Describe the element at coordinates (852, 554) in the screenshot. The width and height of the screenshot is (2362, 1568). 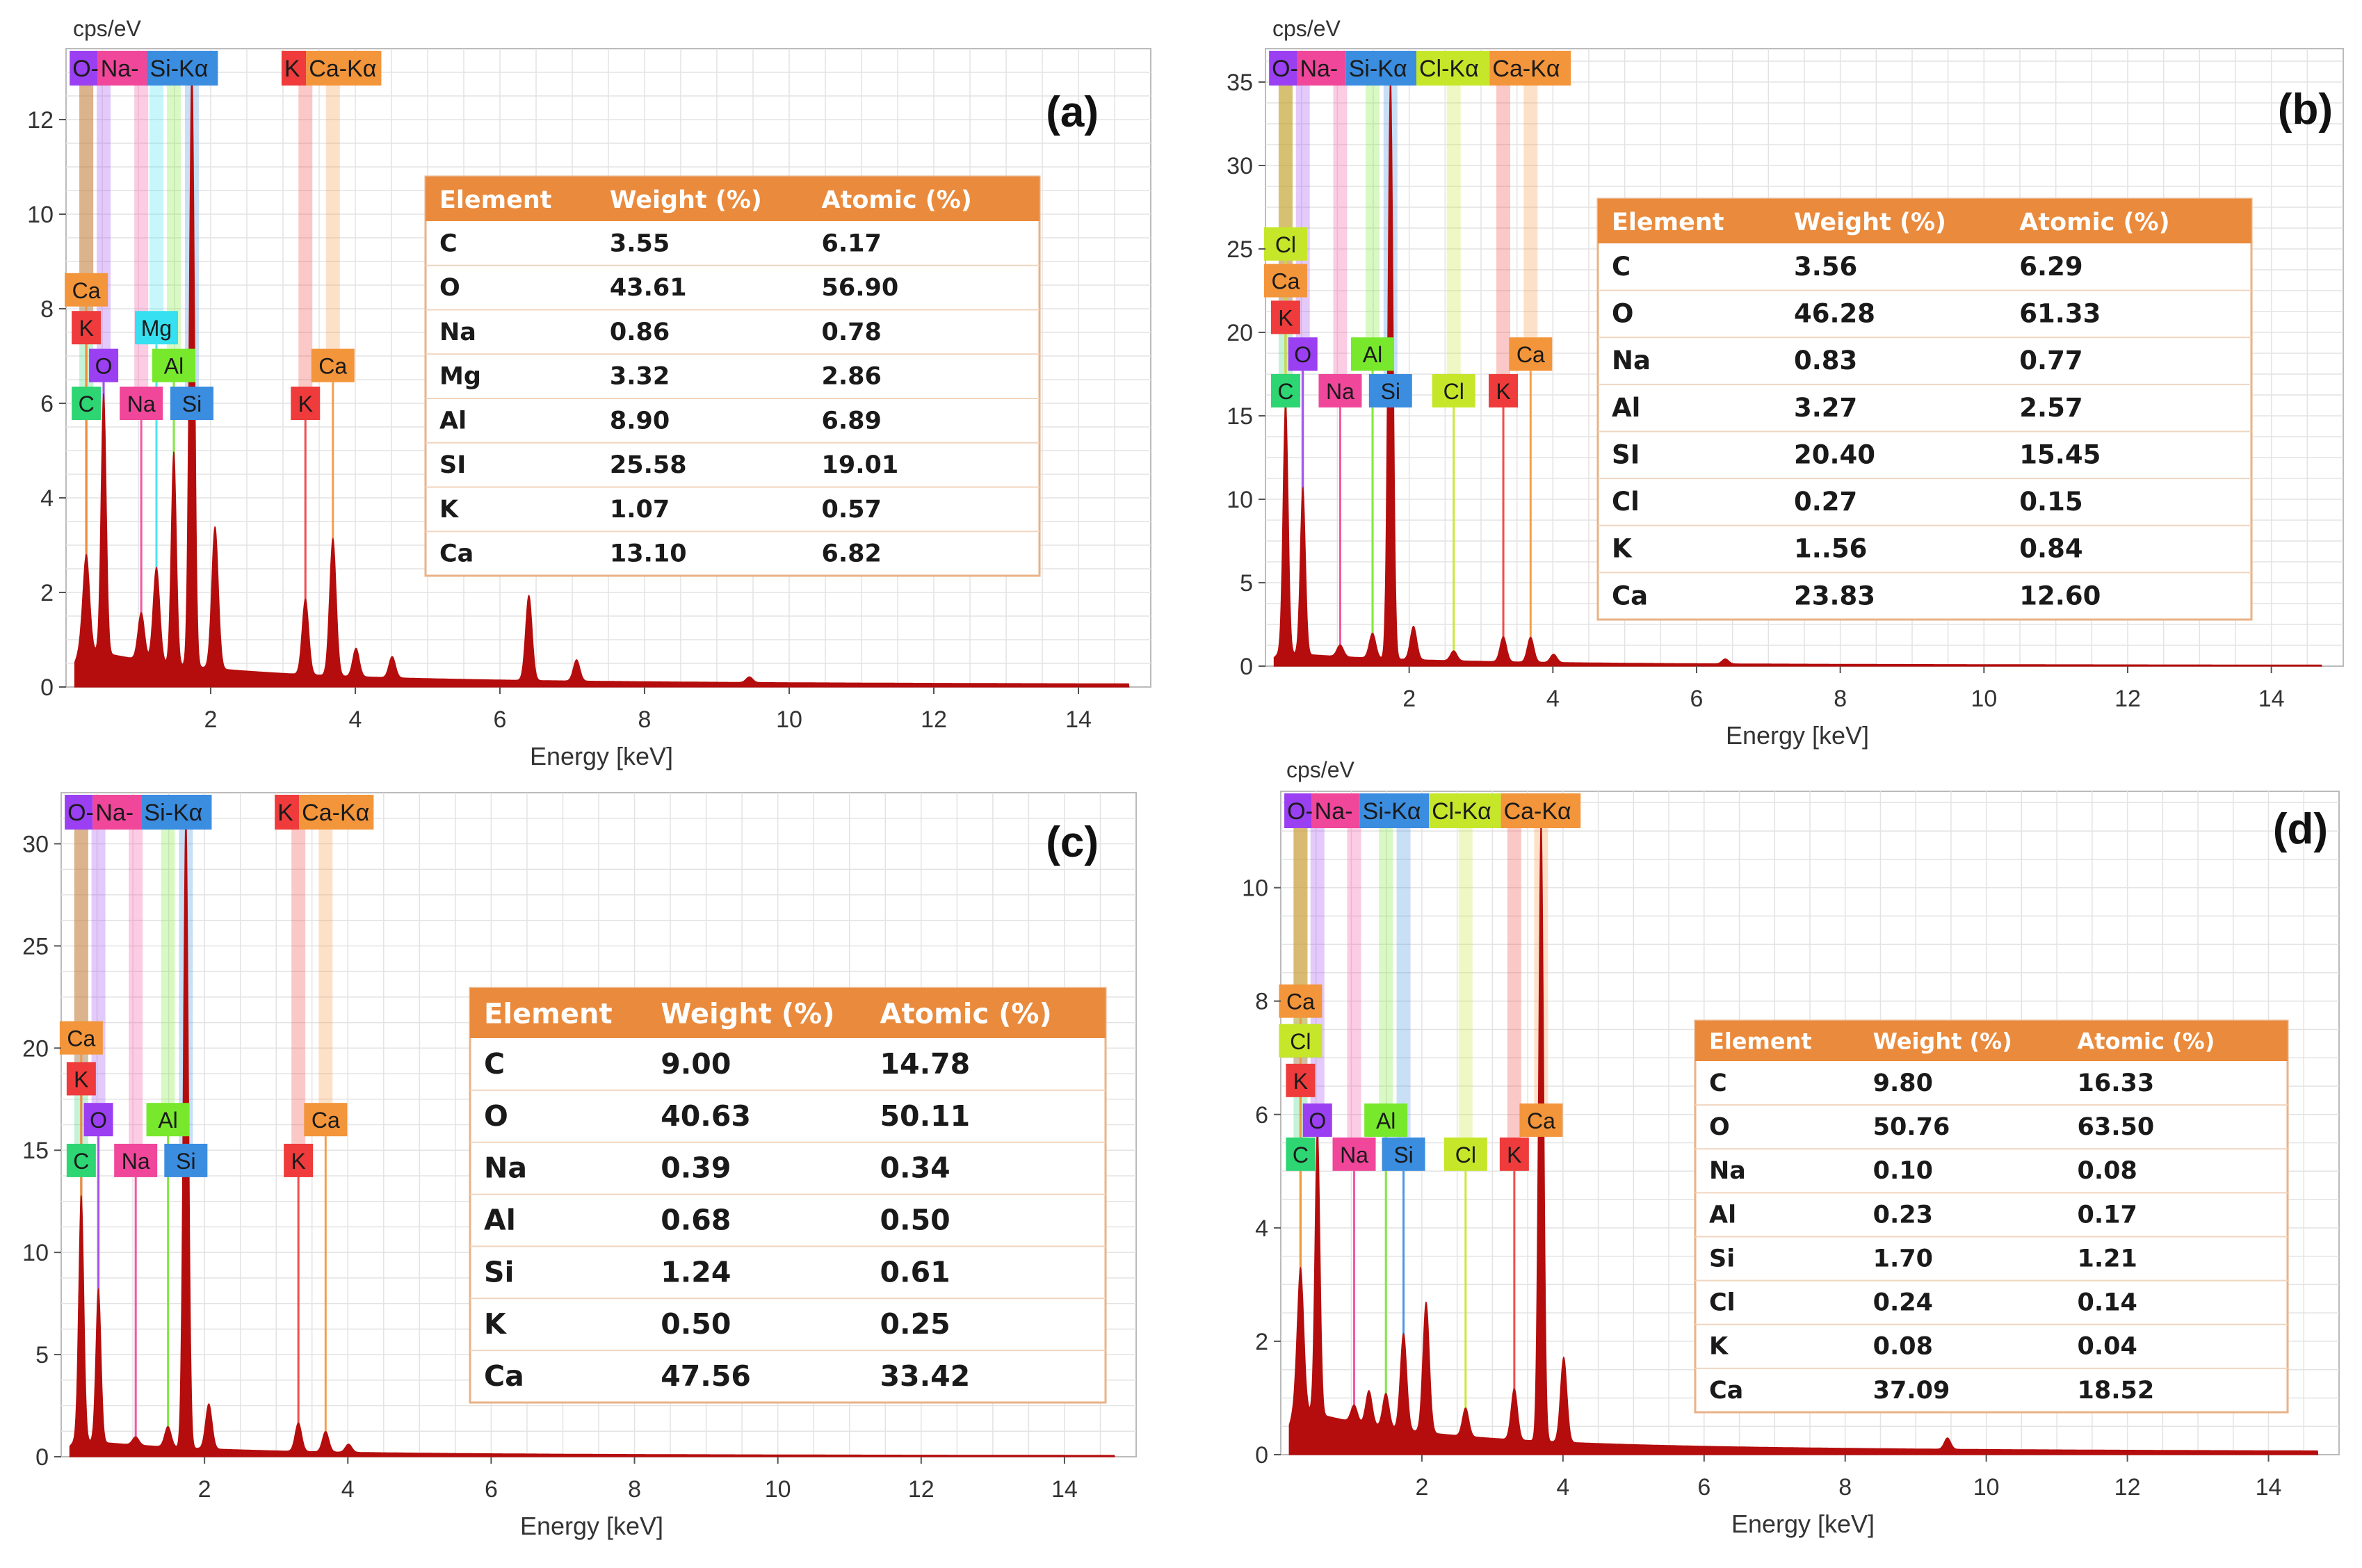
I see `table-cell: 6.82` at that location.